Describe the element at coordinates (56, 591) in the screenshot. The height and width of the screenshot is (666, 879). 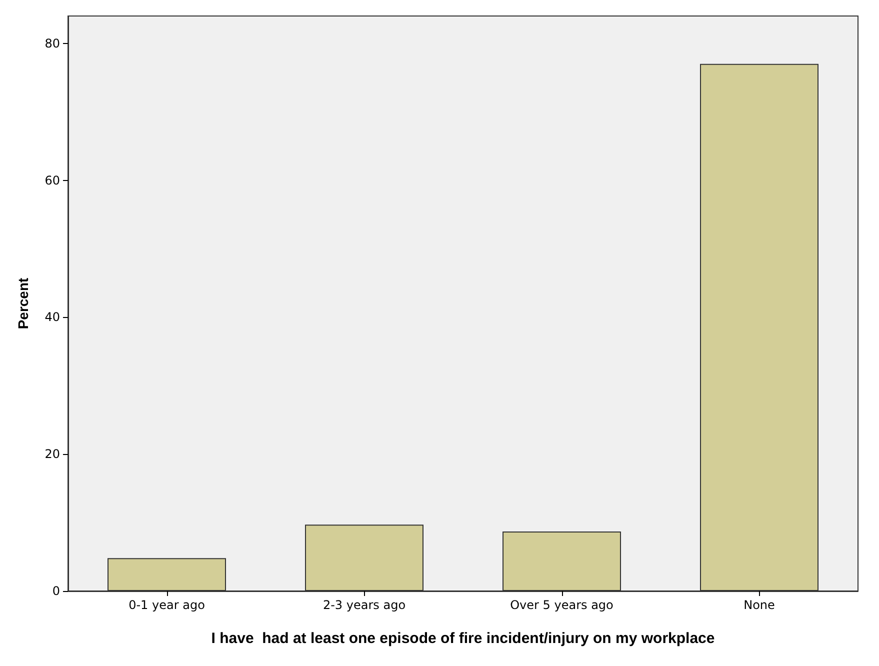
I see `y-tick-label: 0` at that location.